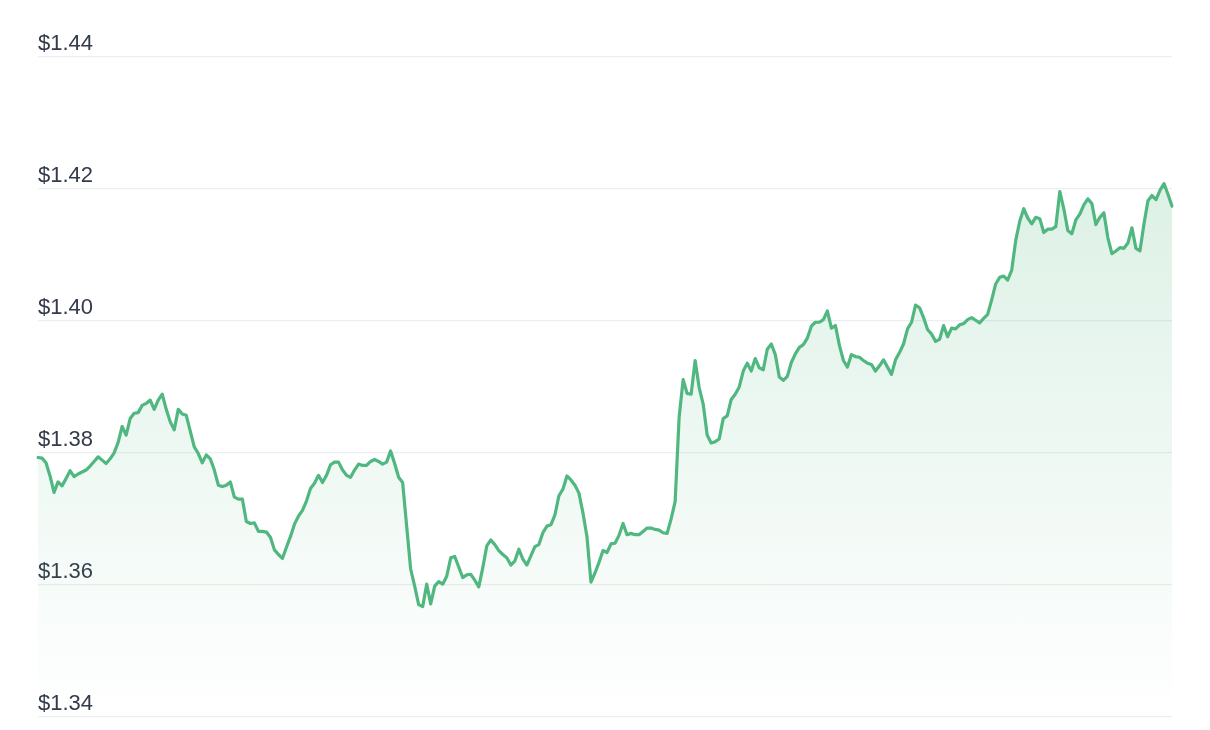 Image resolution: width=1210 pixels, height=730 pixels. I want to click on y-tick-label: $1.36, so click(66, 570).